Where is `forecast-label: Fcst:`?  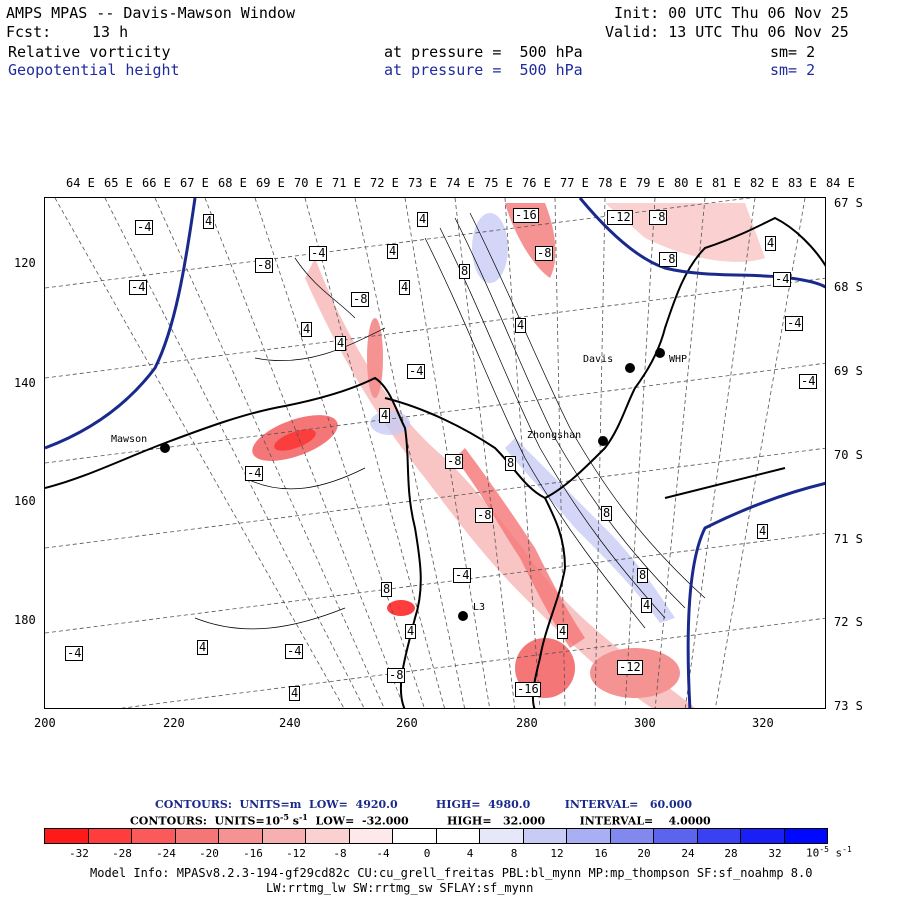 forecast-label: Fcst: is located at coordinates (29, 32).